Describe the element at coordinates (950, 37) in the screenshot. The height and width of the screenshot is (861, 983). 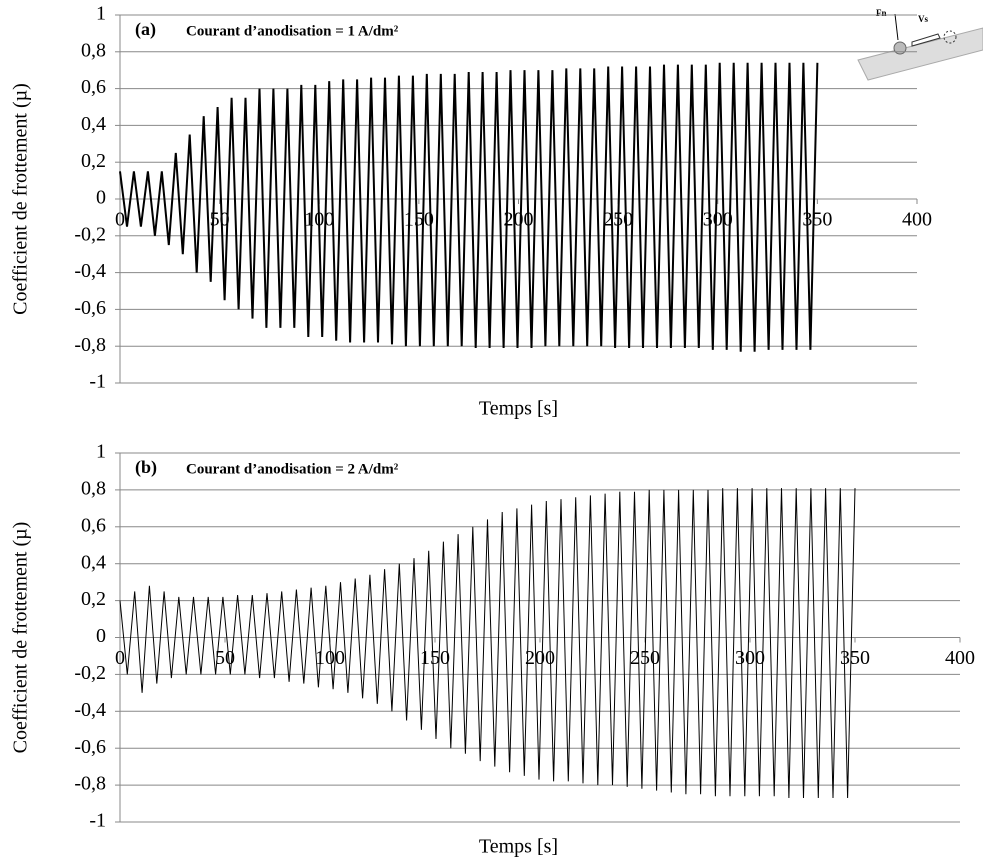
I see `inset-pin-end` at that location.